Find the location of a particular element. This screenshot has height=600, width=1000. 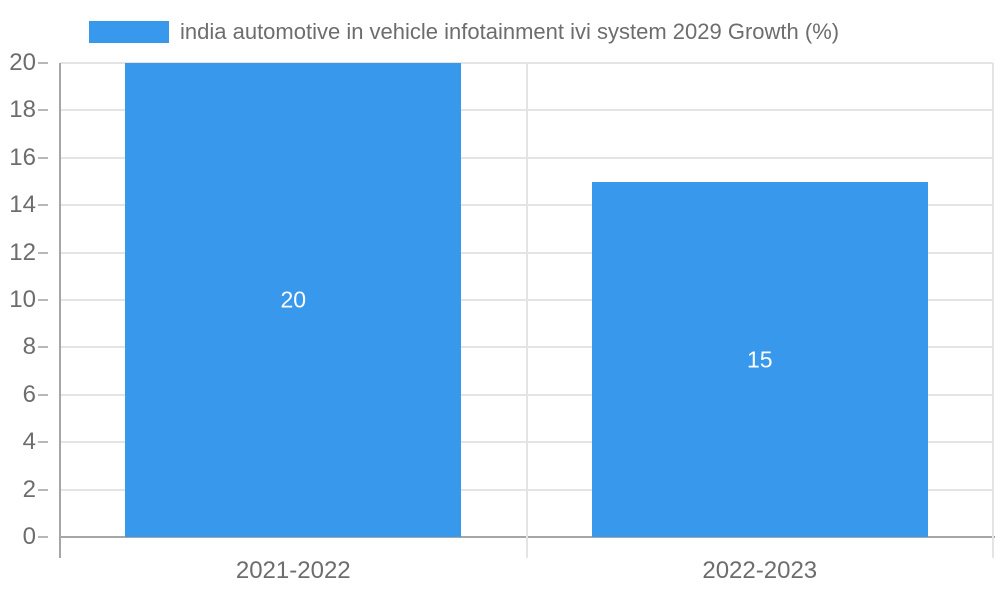

y-axis-tick-label: 8 is located at coordinates (29, 346).